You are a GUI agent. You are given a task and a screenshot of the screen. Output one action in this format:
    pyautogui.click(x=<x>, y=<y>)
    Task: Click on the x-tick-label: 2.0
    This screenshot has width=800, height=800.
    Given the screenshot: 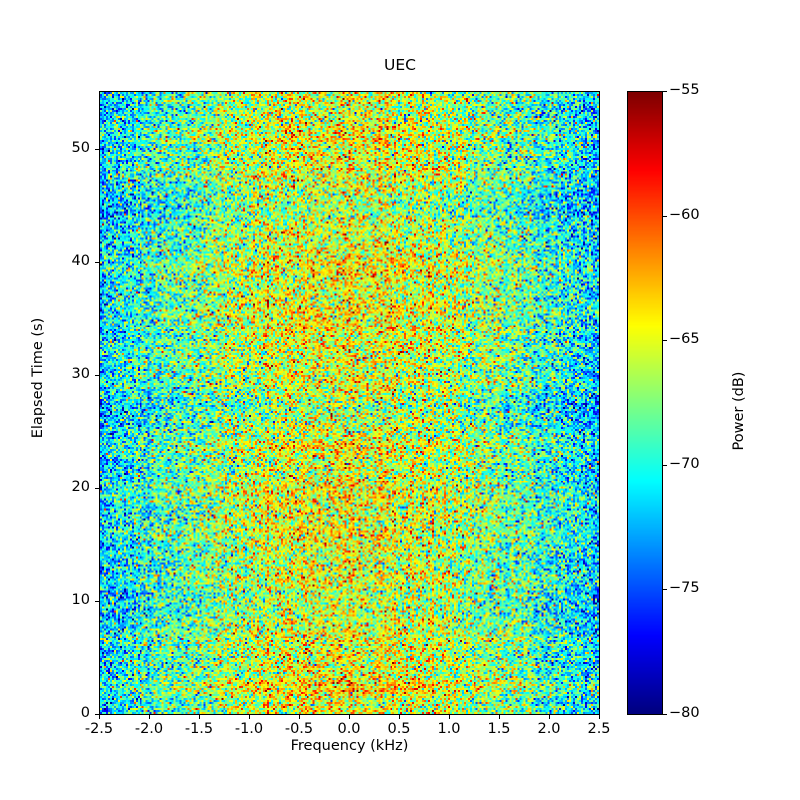 What is the action you would take?
    pyautogui.click(x=549, y=729)
    